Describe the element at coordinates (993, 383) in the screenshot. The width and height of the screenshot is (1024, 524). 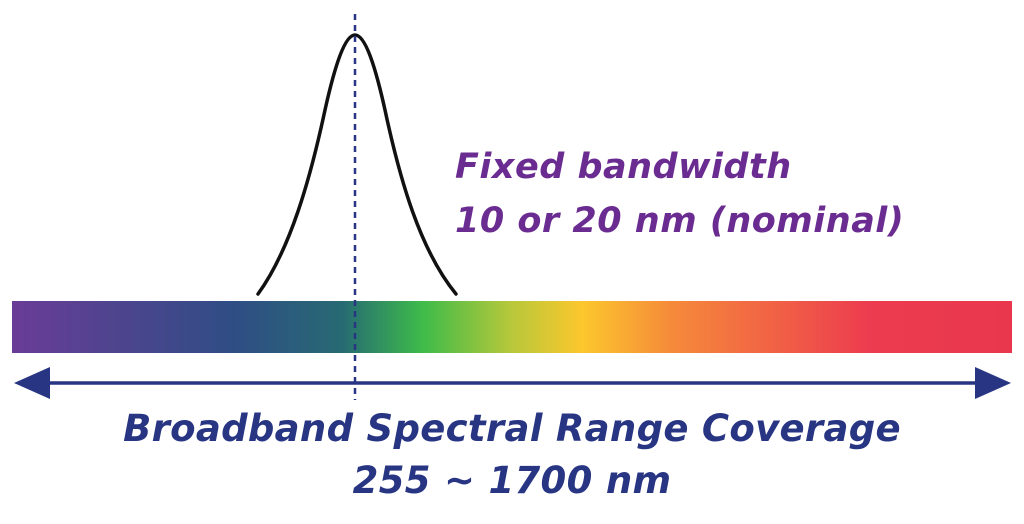
I see `arrowhead-right-icon` at that location.